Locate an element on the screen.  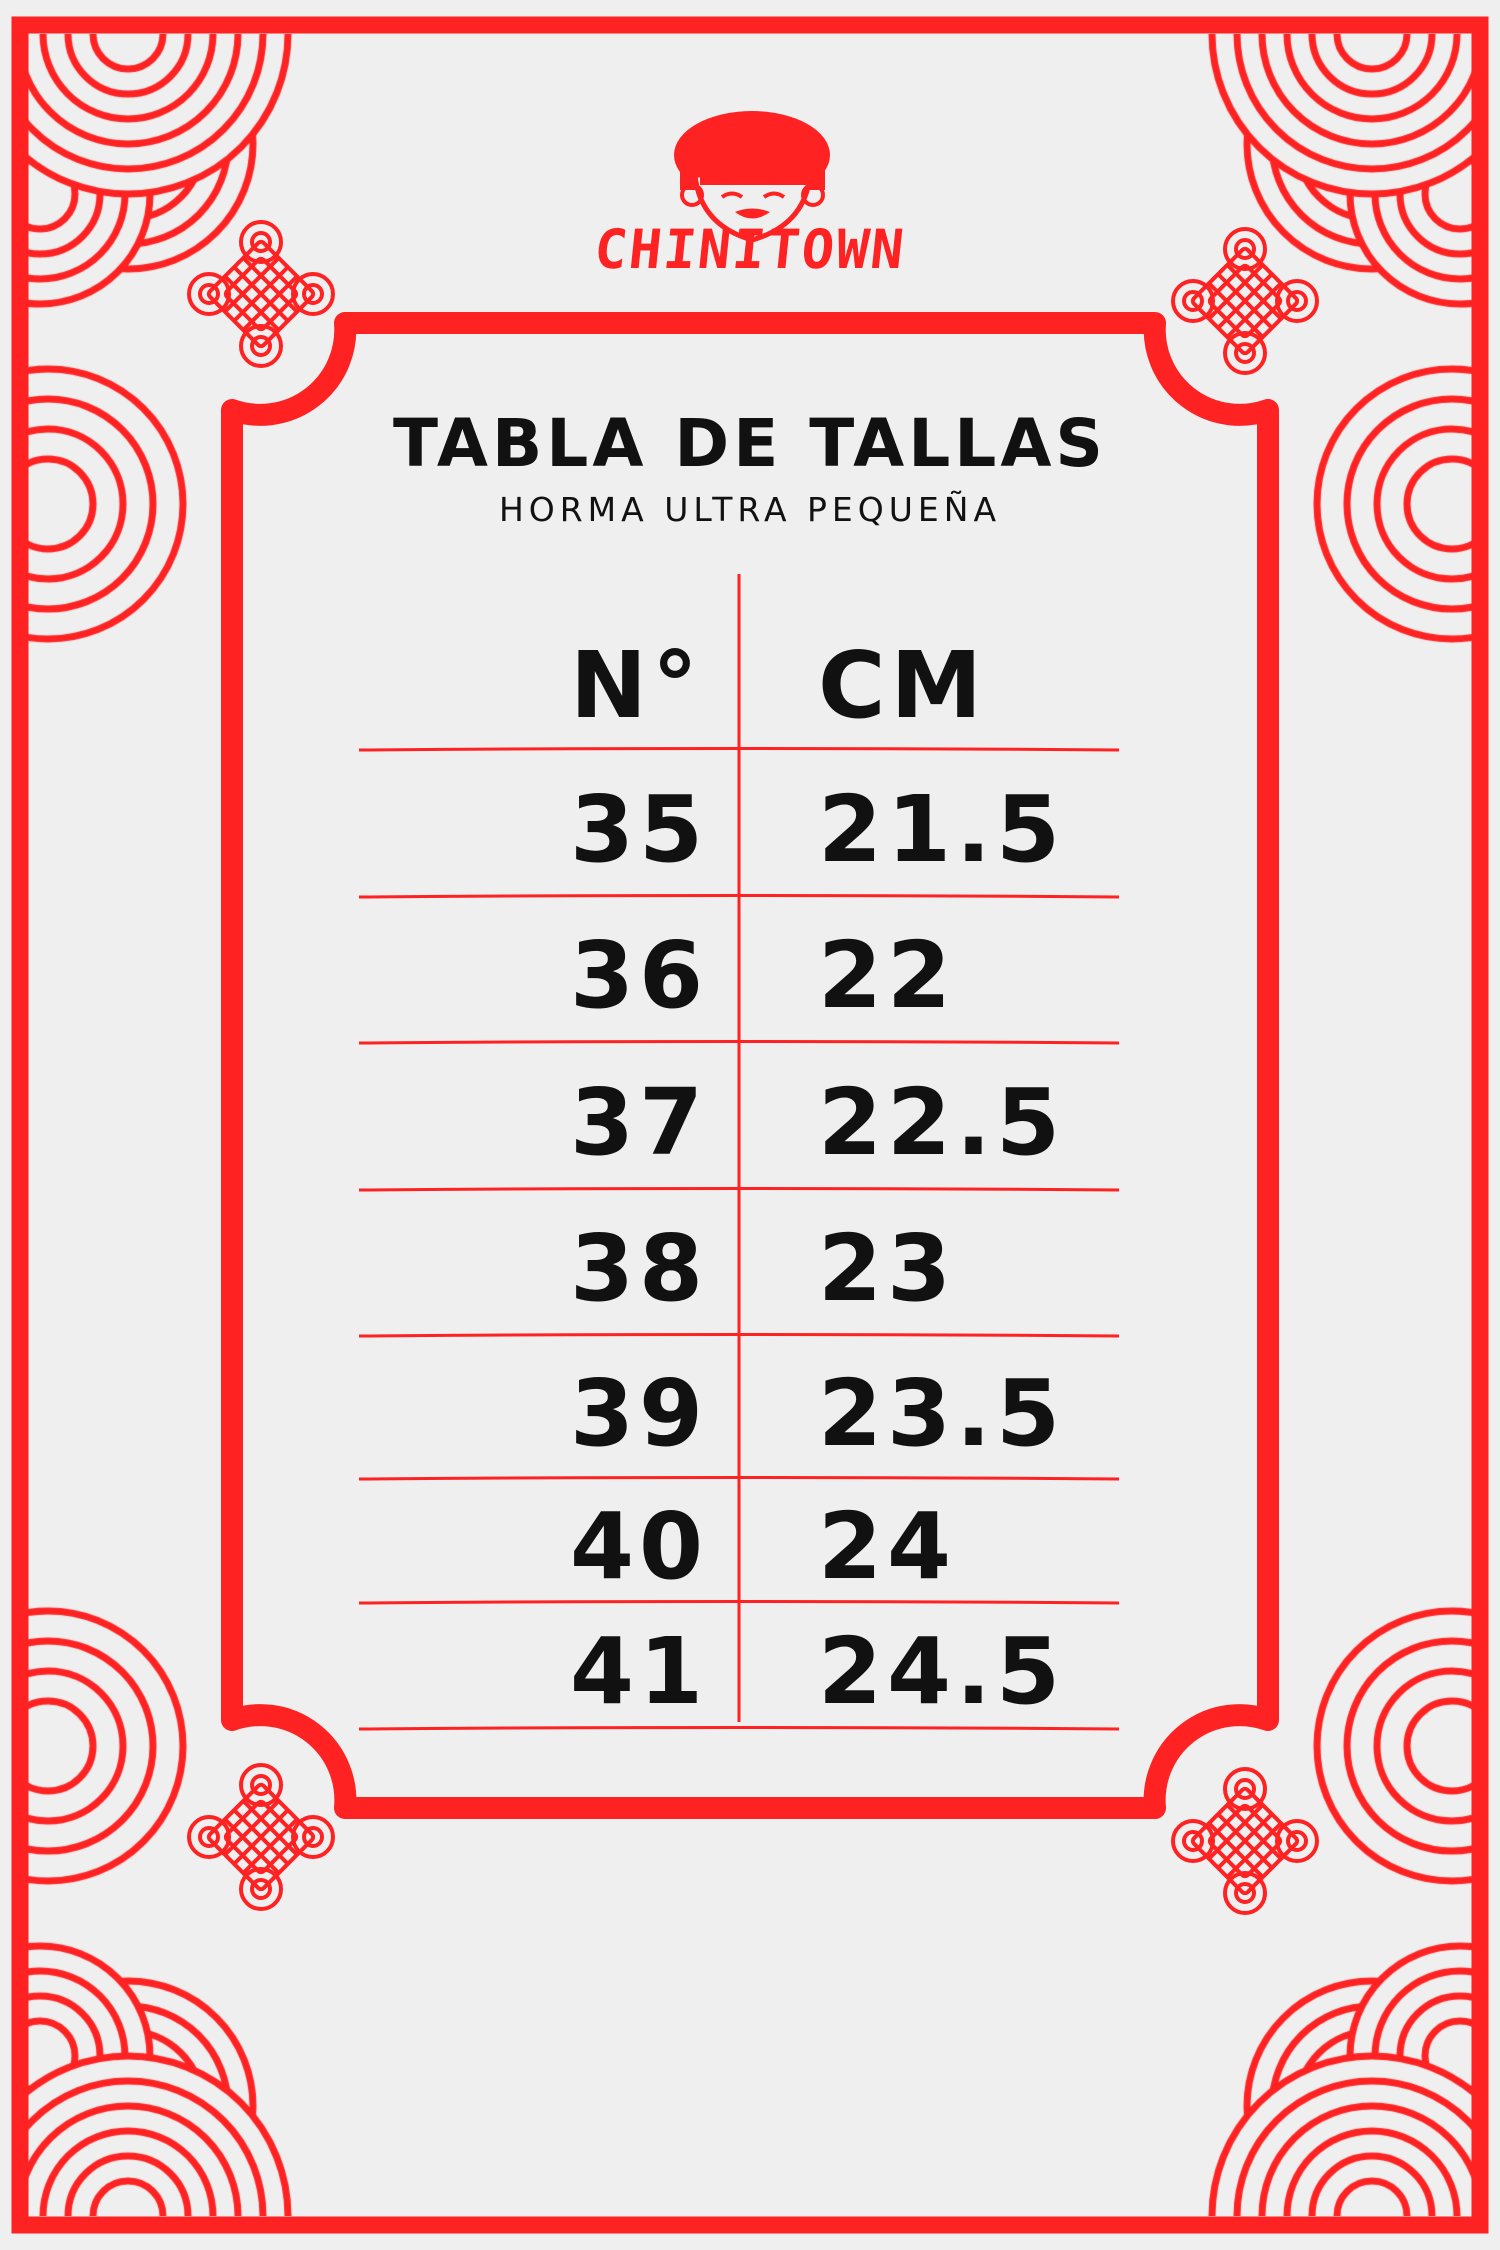
cm-value: 22 is located at coordinates (887, 975).